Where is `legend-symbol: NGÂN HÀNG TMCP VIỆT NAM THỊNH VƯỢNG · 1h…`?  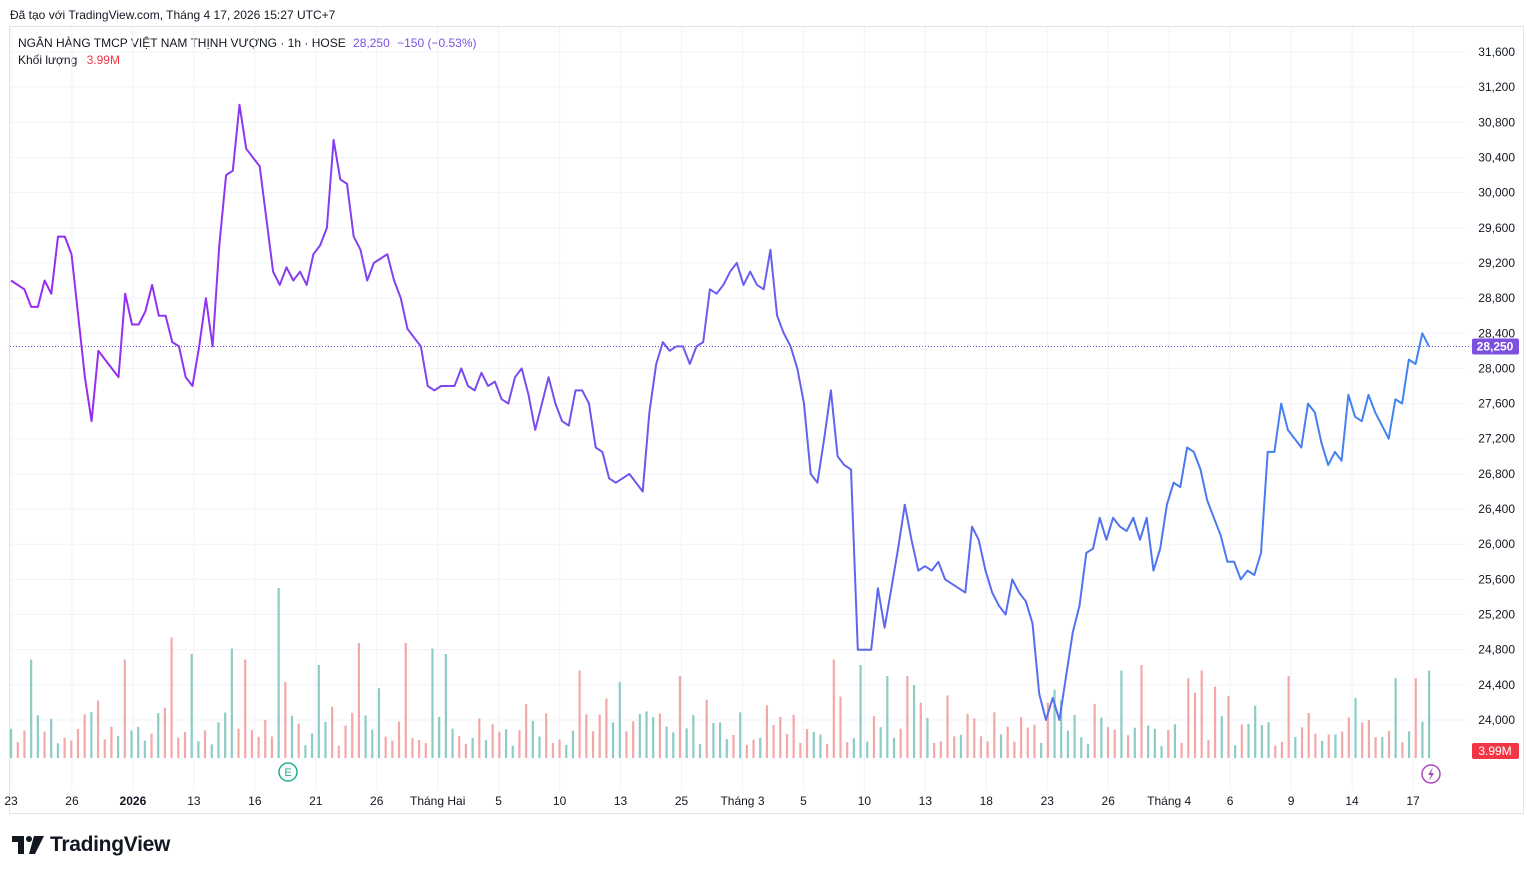 legend-symbol: NGÂN HÀNG TMCP VIỆT NAM THỊNH VƯỢNG · 1h… is located at coordinates (182, 43).